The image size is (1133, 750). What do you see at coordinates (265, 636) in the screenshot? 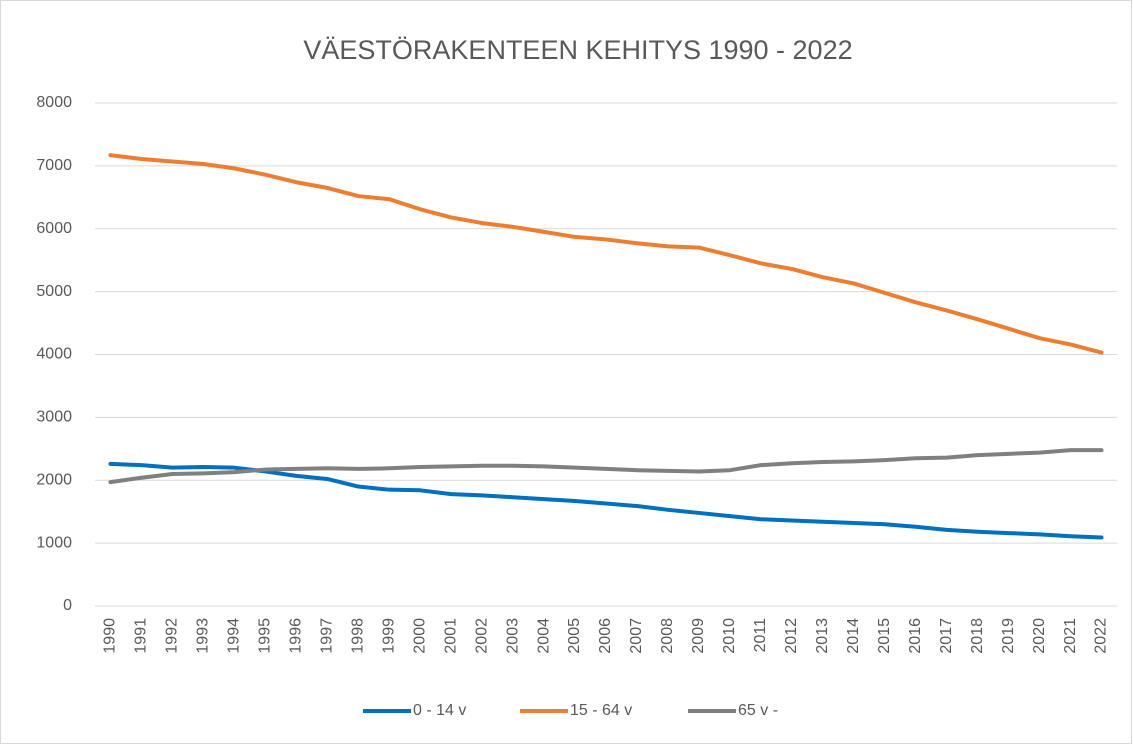
I see `x-tick-label: 1995` at bounding box center [265, 636].